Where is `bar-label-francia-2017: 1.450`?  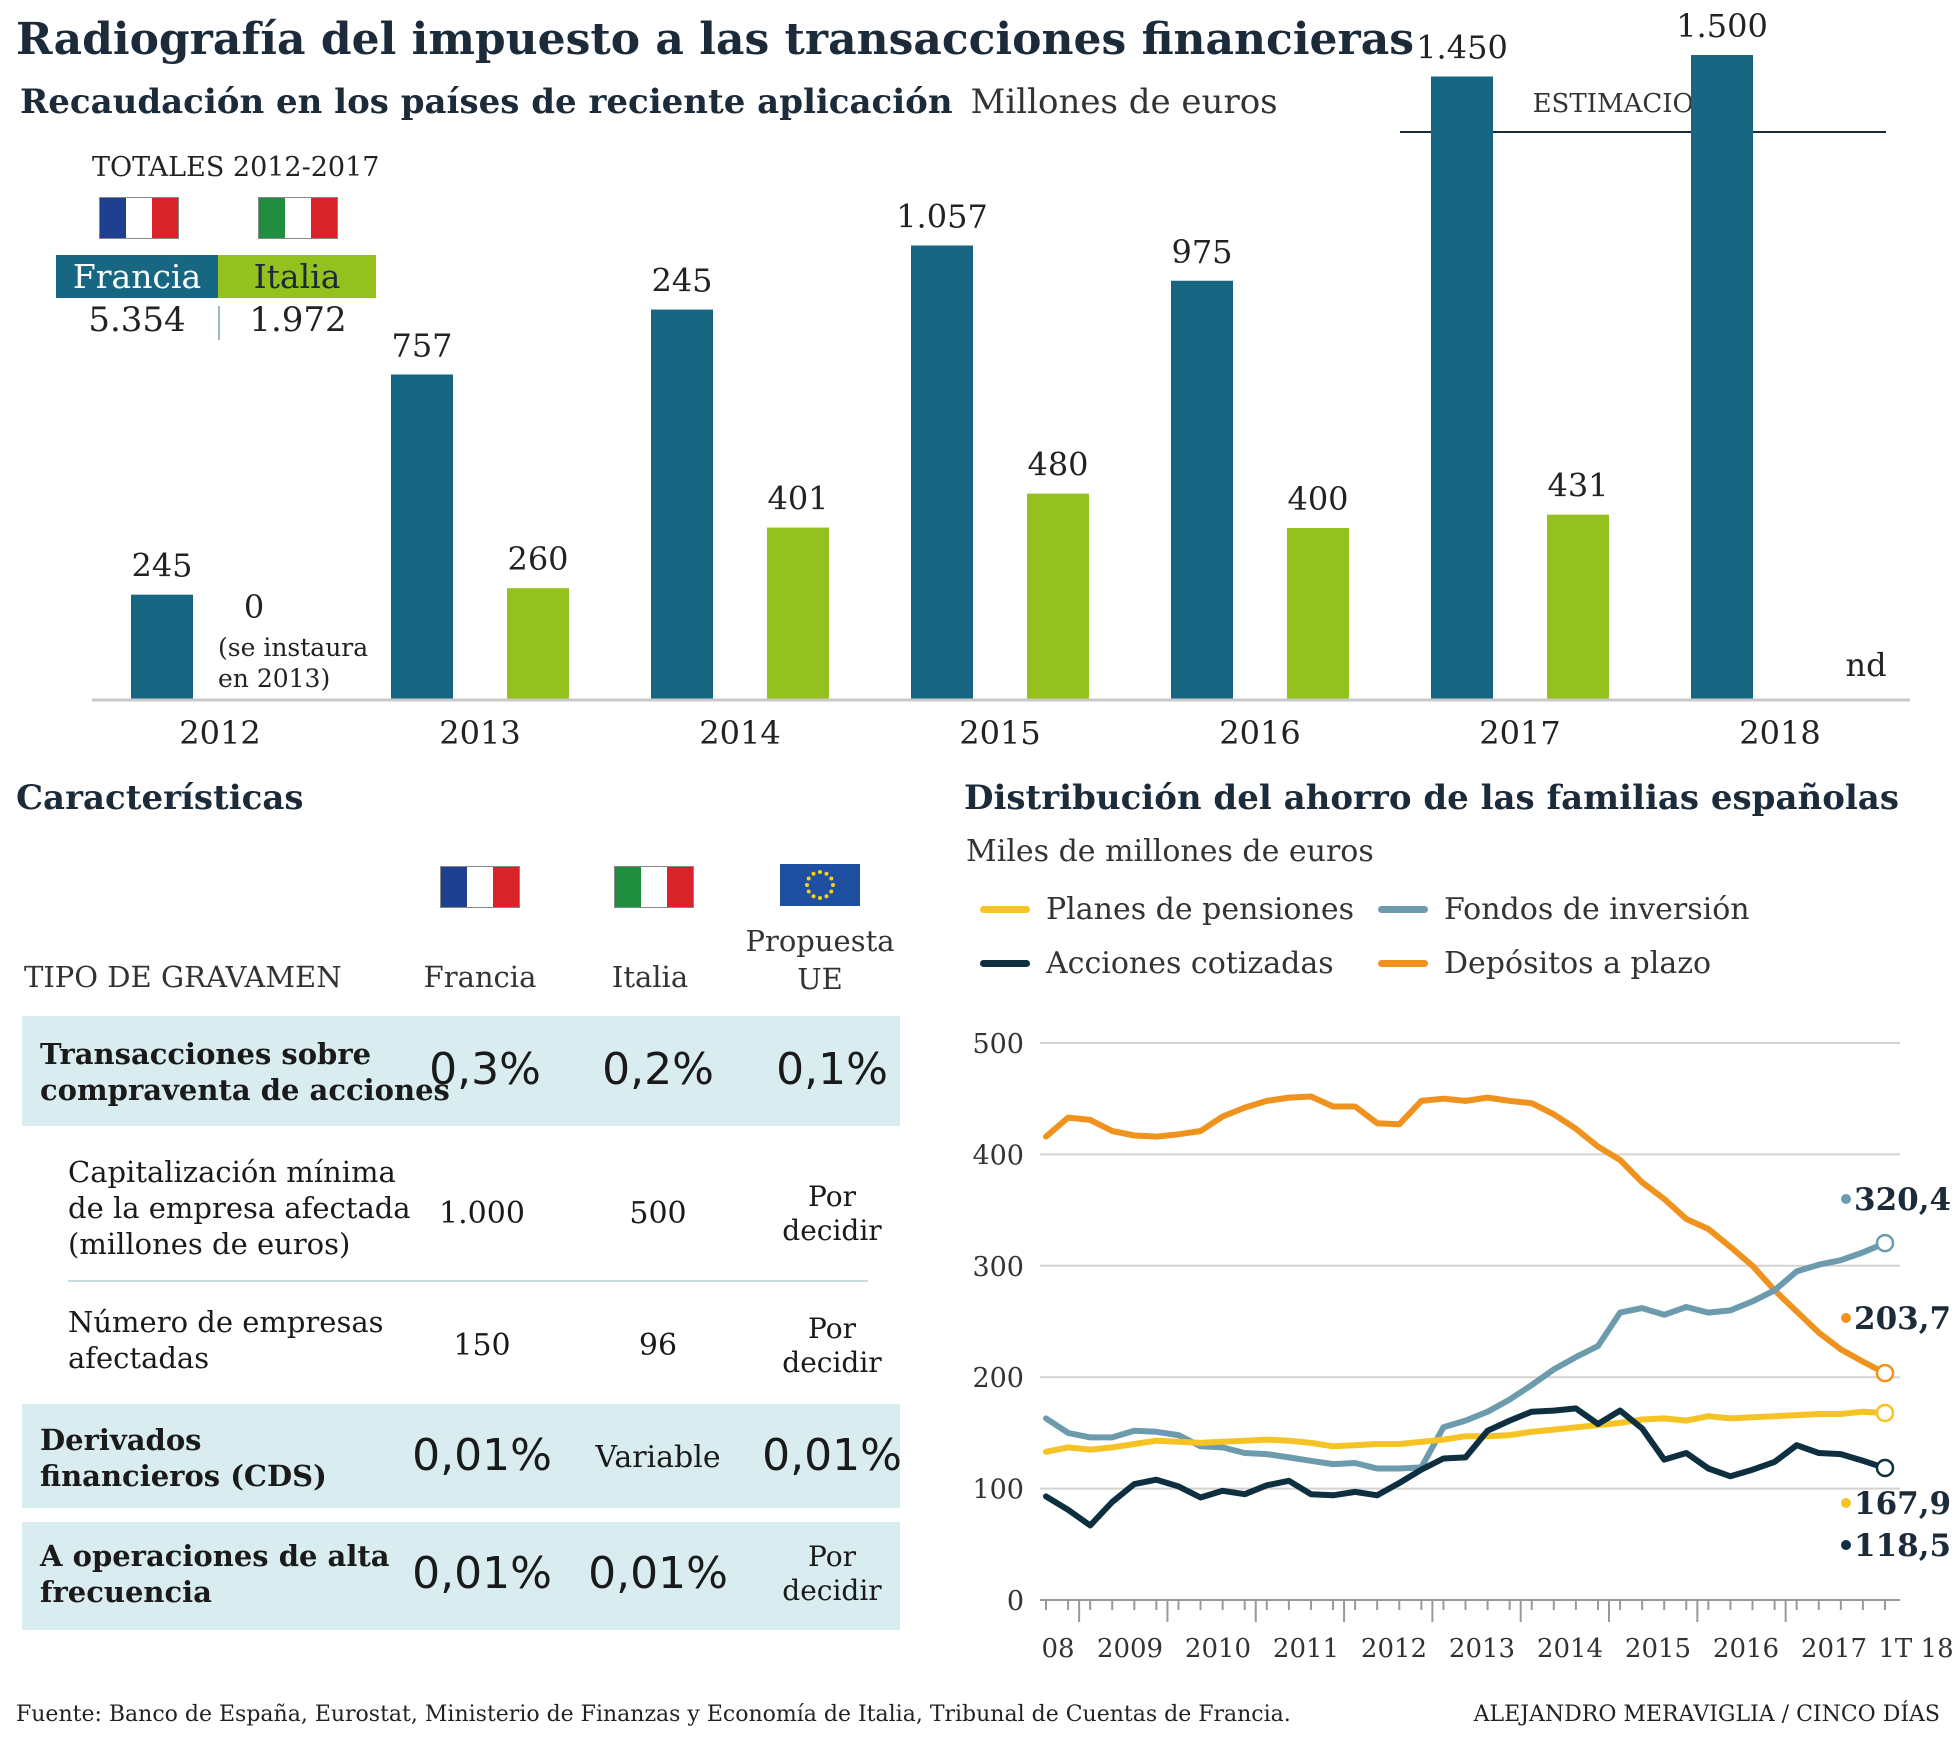 bar-label-francia-2017: 1.450 is located at coordinates (1462, 48).